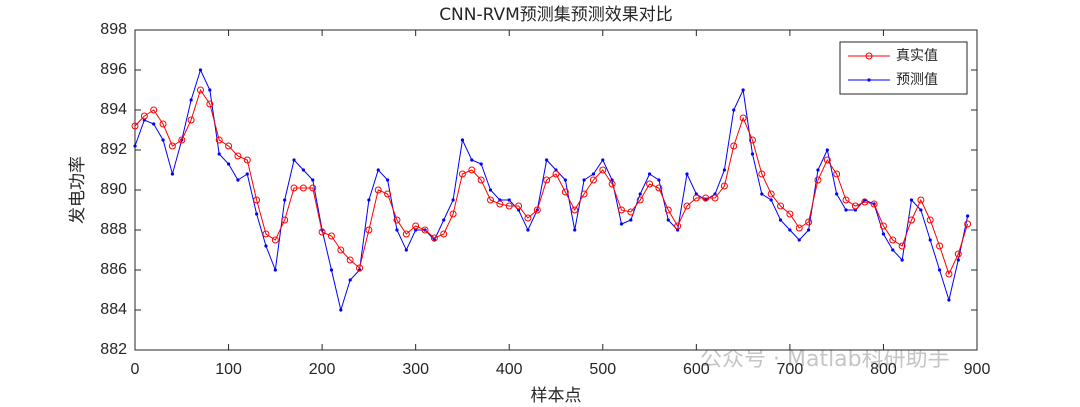  What do you see at coordinates (113, 149) in the screenshot?
I see `y-tick-label: 892` at bounding box center [113, 149].